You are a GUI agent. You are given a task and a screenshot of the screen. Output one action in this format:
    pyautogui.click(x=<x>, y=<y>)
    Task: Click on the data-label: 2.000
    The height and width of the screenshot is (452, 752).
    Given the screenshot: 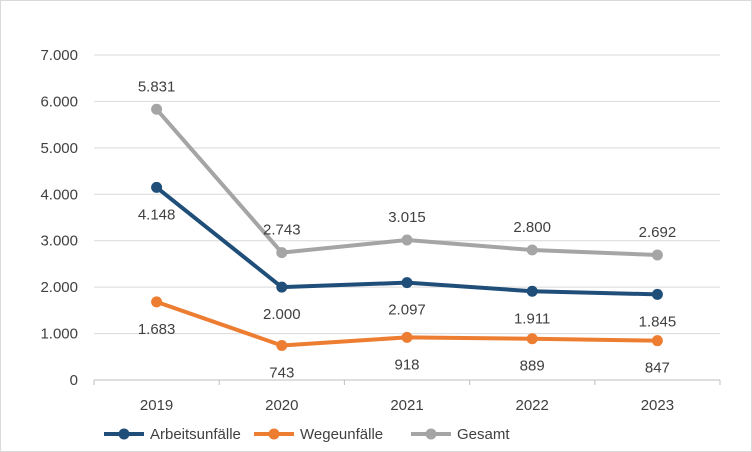 What is the action you would take?
    pyautogui.click(x=282, y=314)
    